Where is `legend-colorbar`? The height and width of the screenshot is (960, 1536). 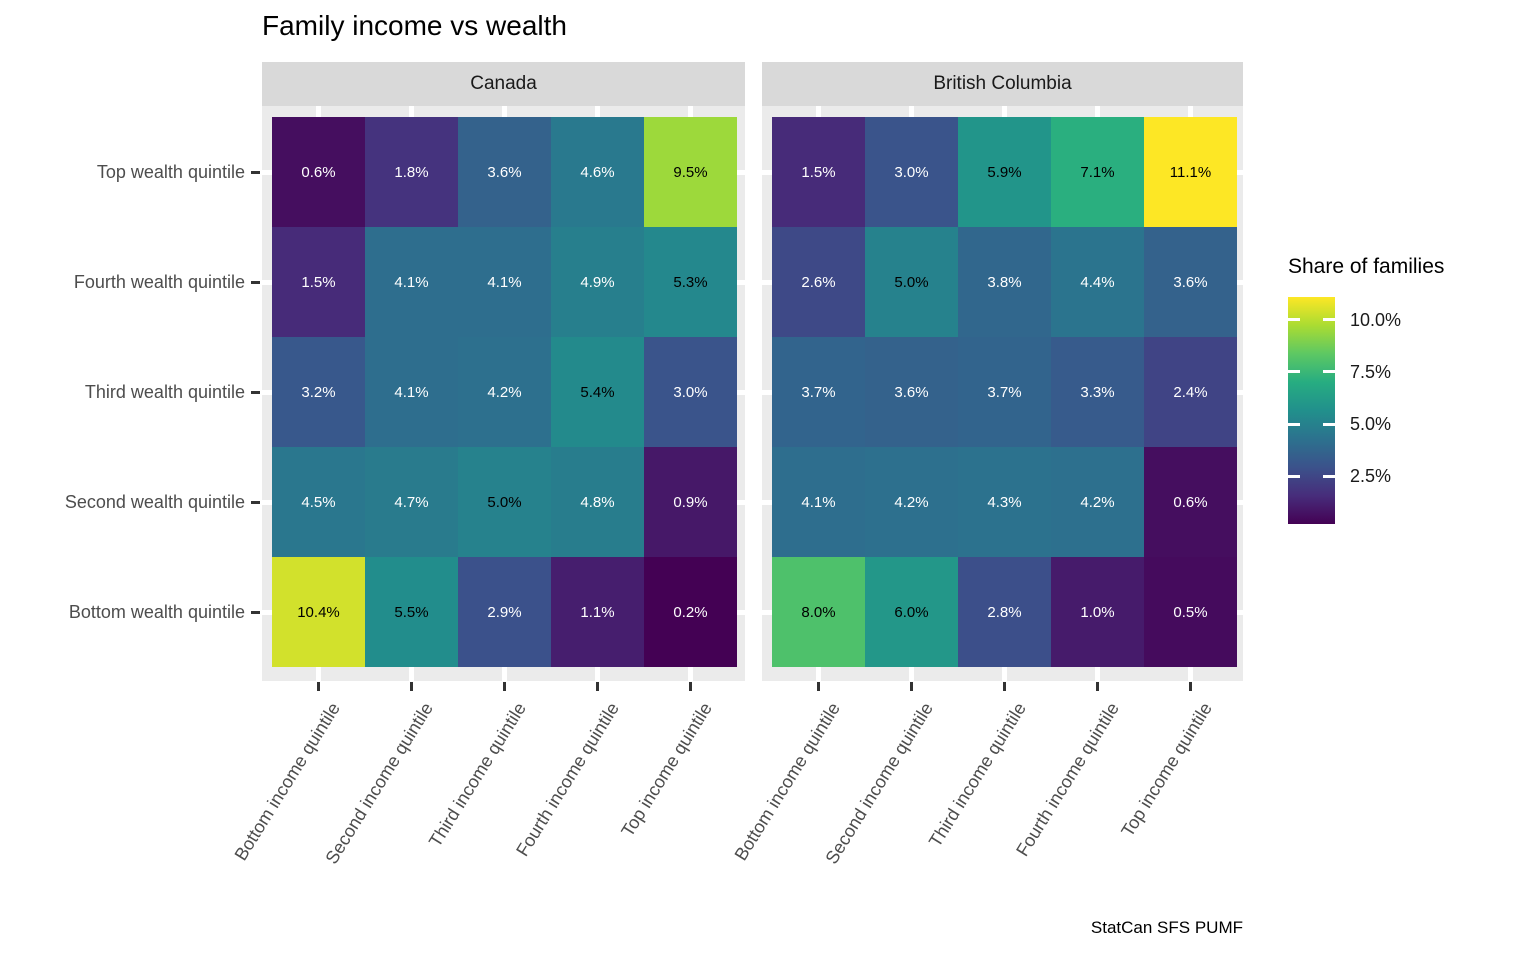
legend-colorbar is located at coordinates (1311, 410).